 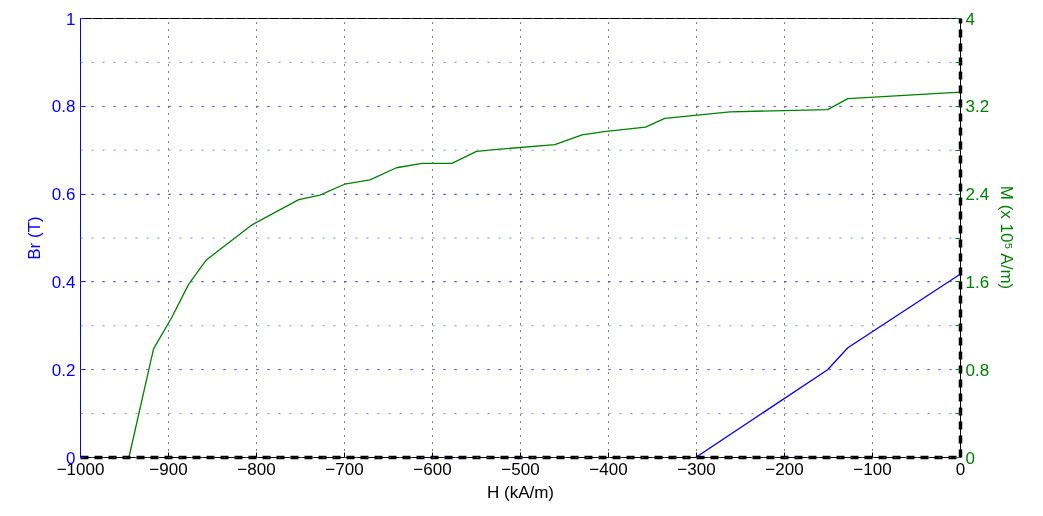 What do you see at coordinates (520, 492) in the screenshot?
I see `x-axis-title: H (kA/m)` at bounding box center [520, 492].